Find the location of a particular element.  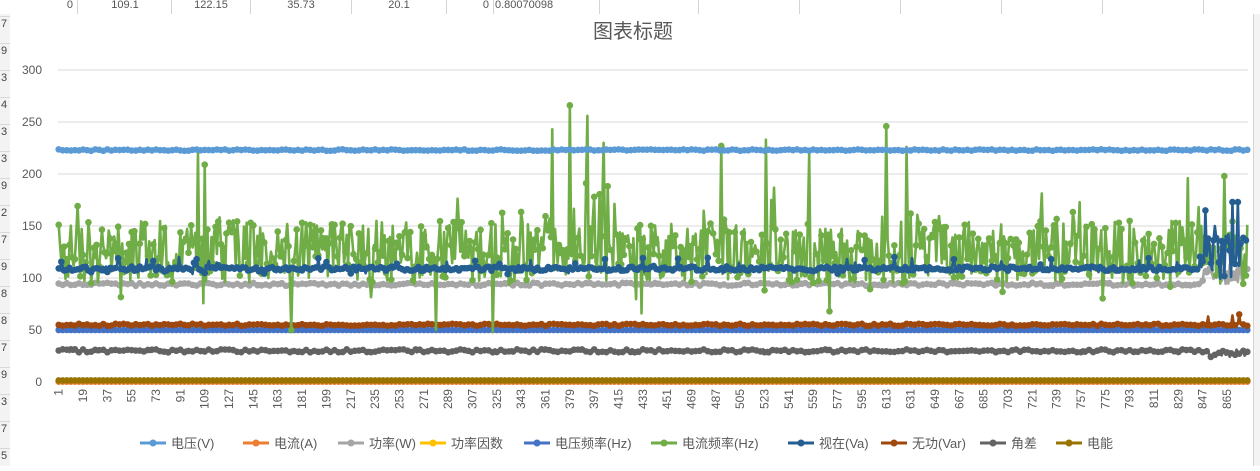

legend-item: 电流频率(Hz) is located at coordinates (705, 443).